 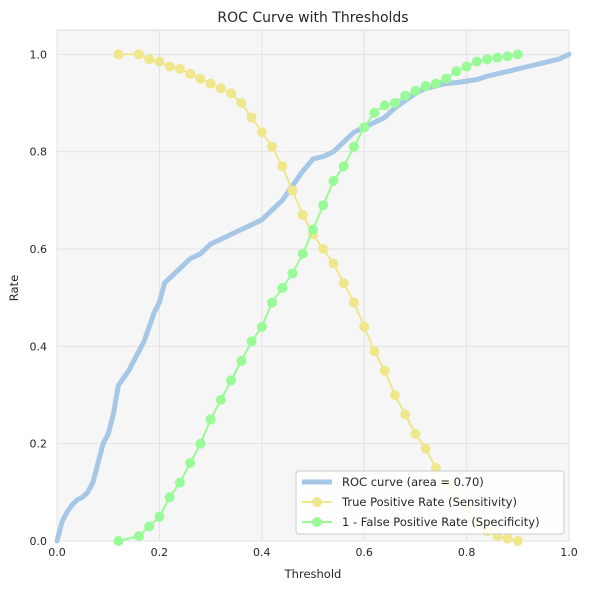 I want to click on x-tick-label: 1.0, so click(x=569, y=552).